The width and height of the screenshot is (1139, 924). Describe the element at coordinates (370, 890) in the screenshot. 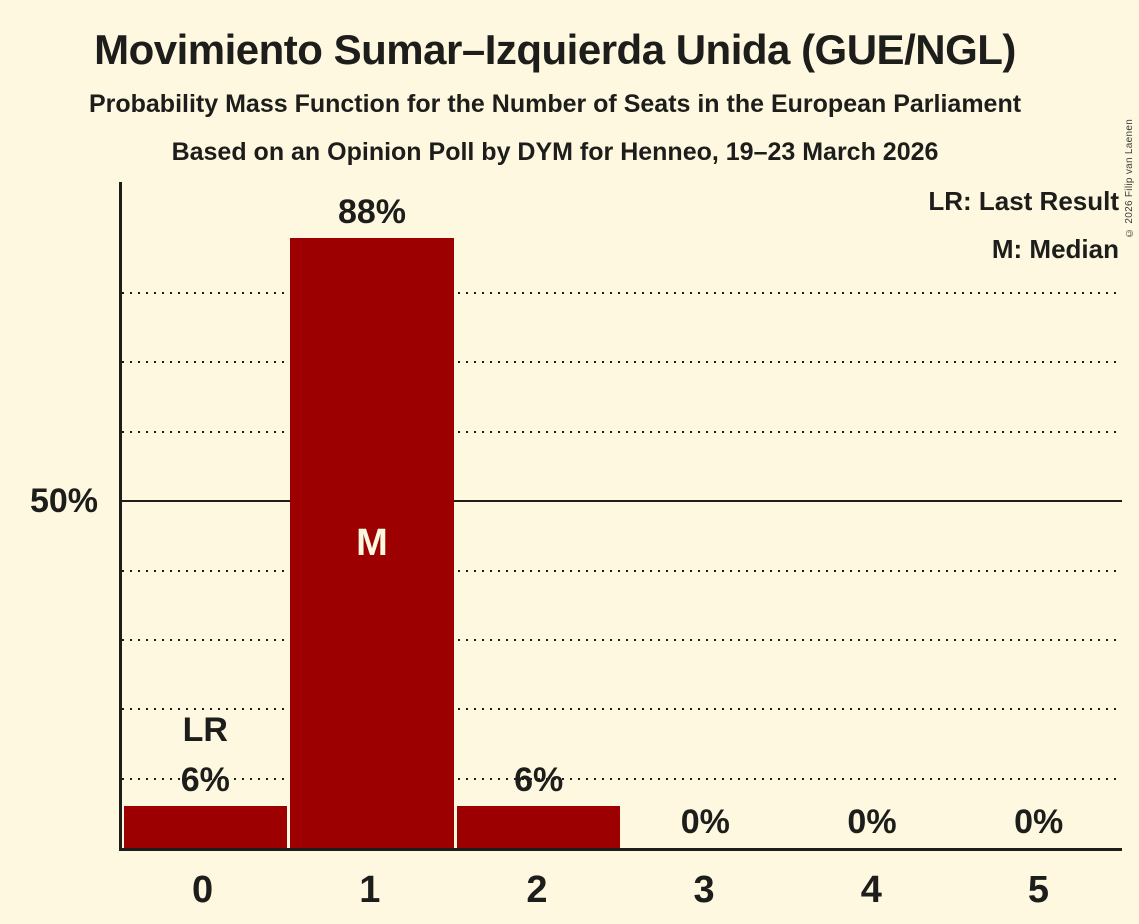

I see `x-axis-label-1: 1` at that location.